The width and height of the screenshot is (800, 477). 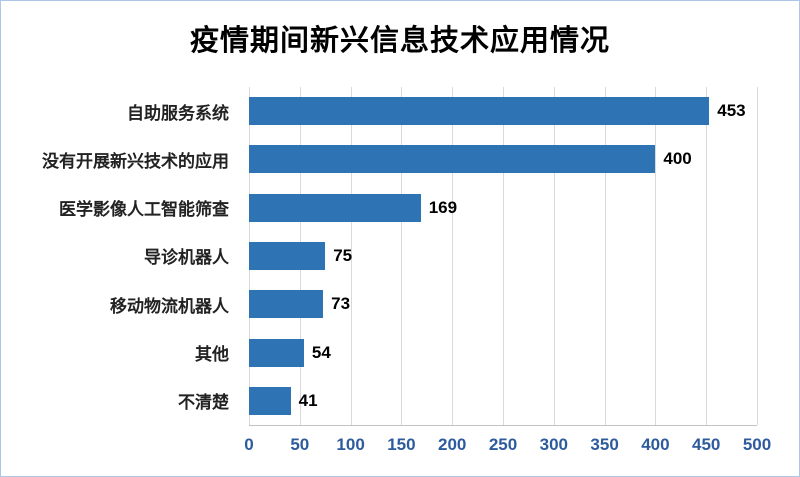 I want to click on value-label: 41, so click(x=308, y=400).